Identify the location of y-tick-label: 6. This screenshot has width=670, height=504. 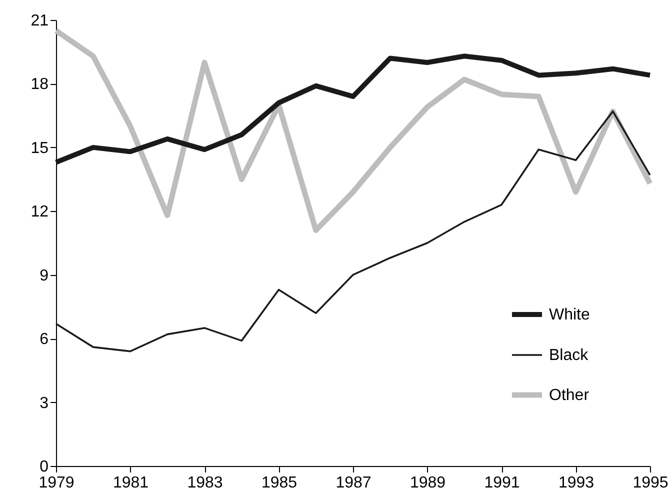
(44, 339).